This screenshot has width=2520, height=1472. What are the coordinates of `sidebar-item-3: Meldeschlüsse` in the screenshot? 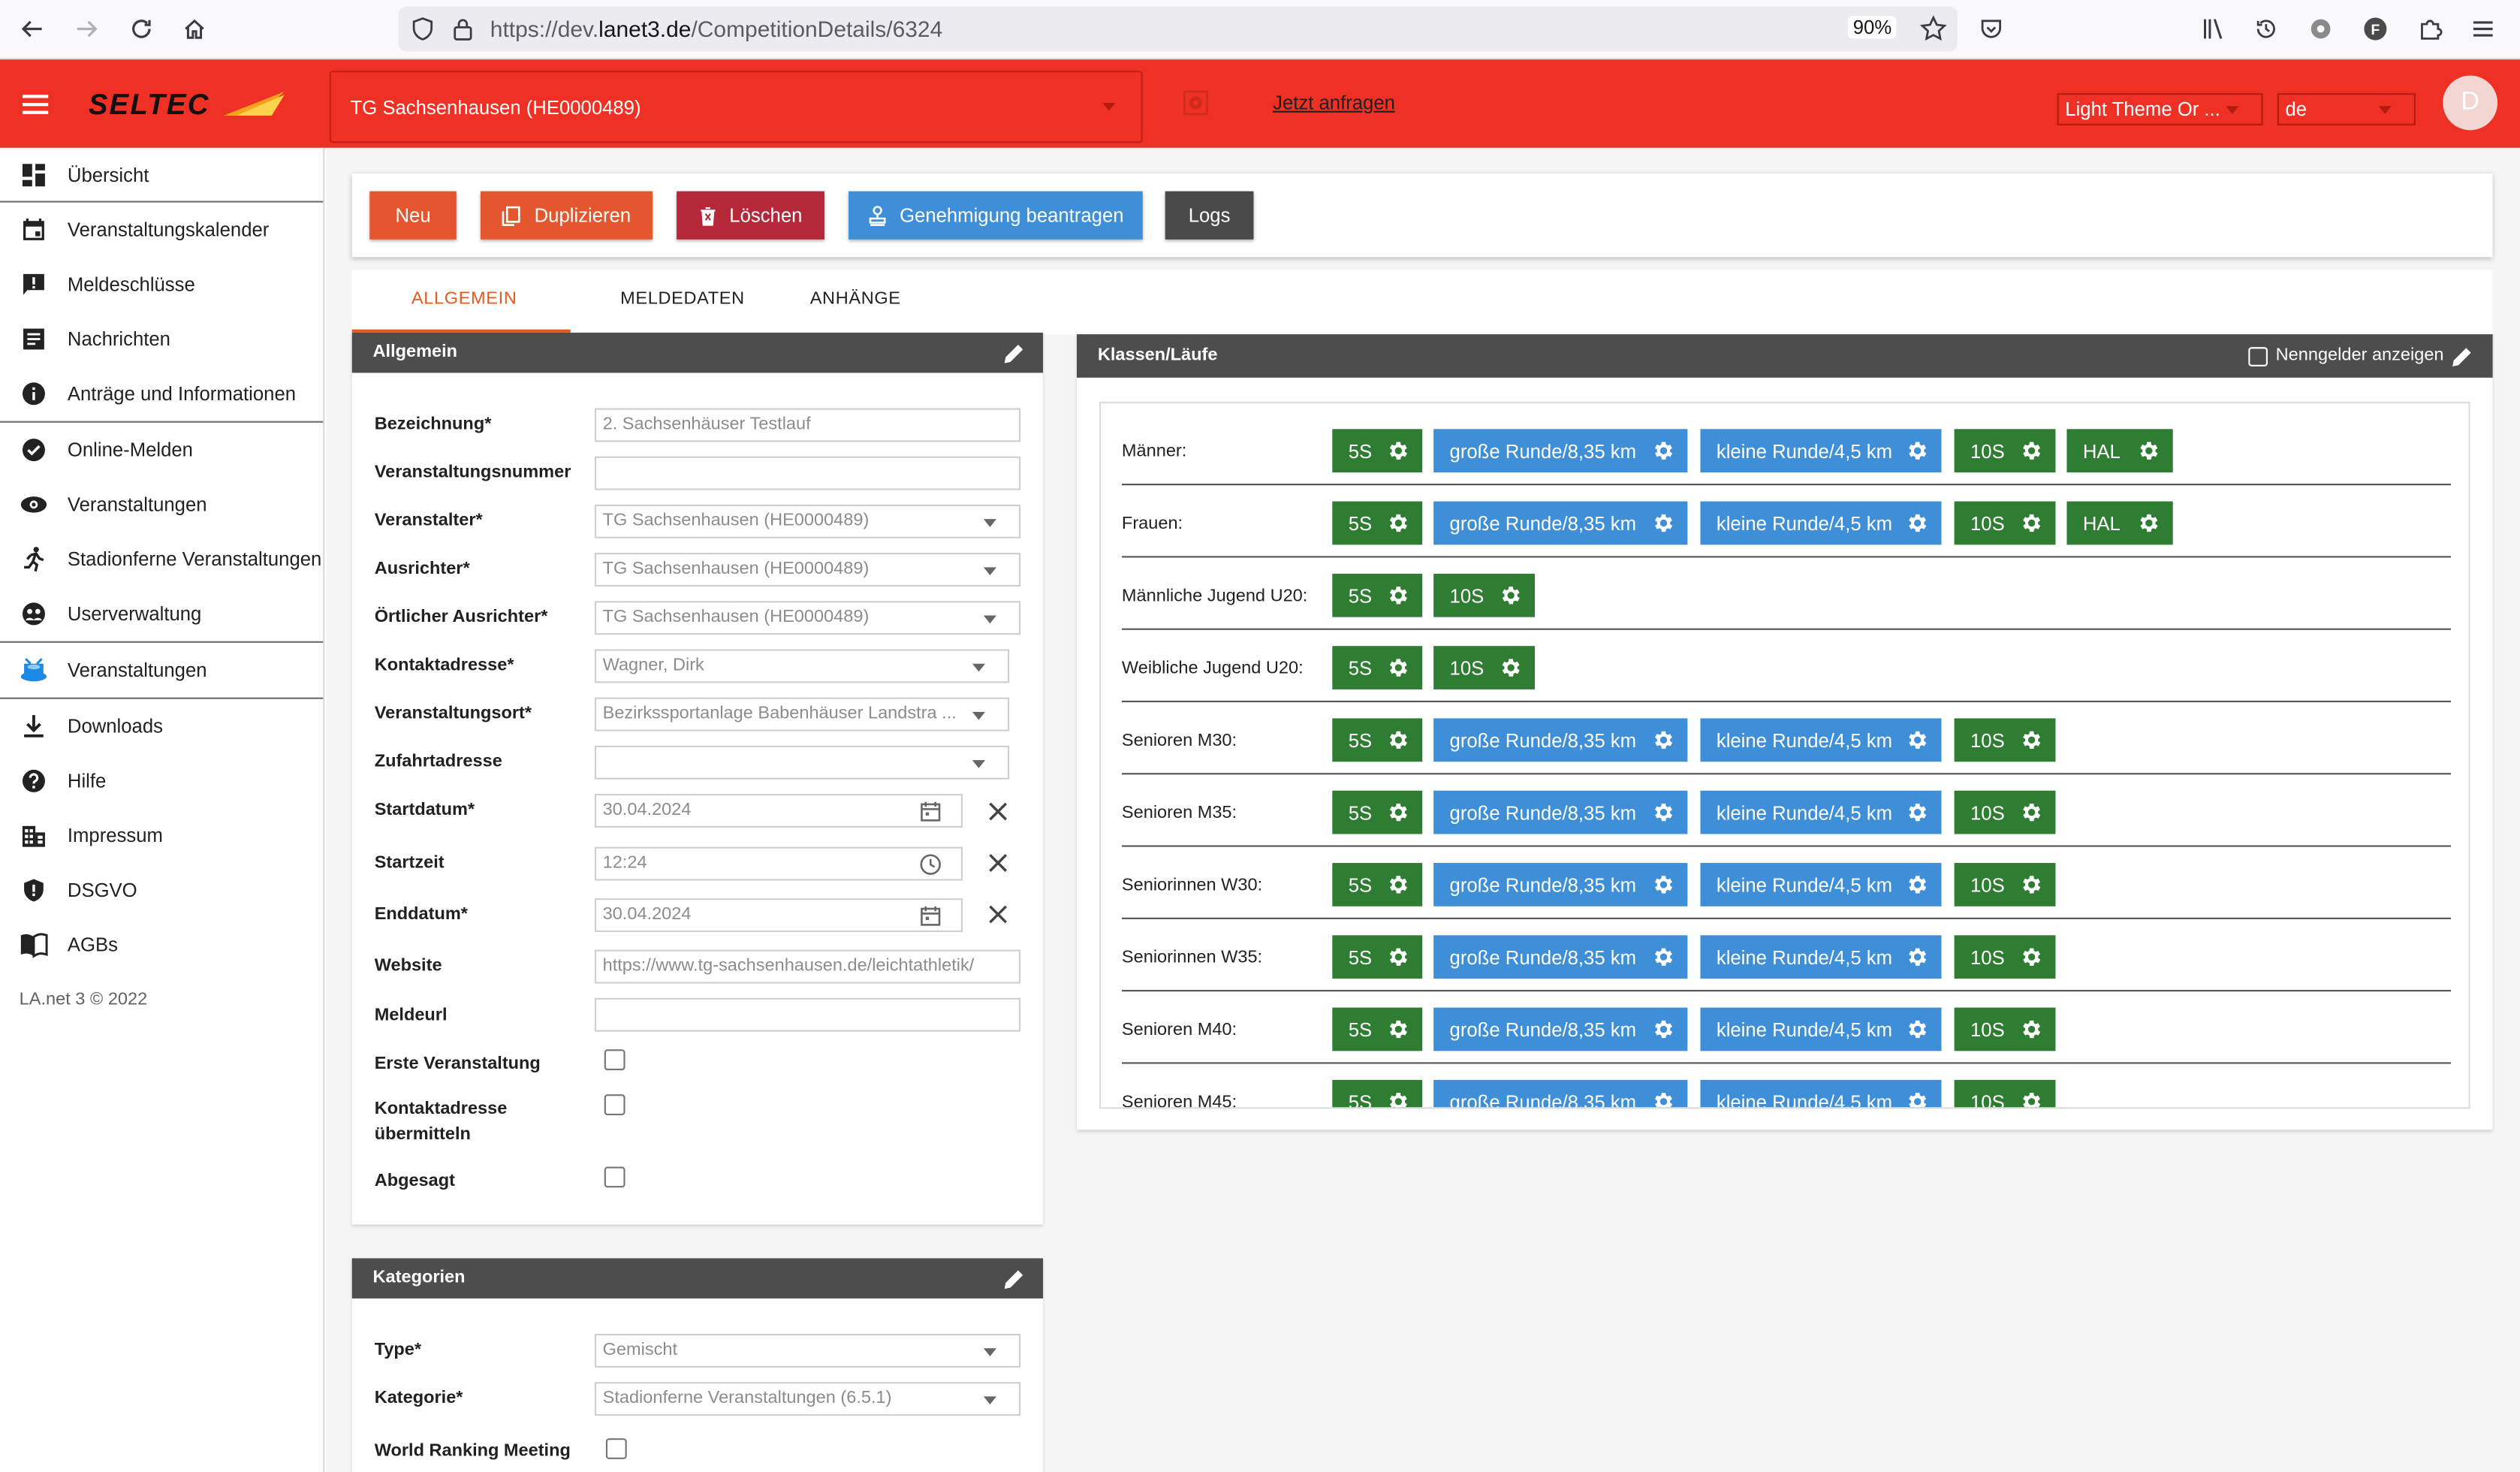 It's located at (161, 284).